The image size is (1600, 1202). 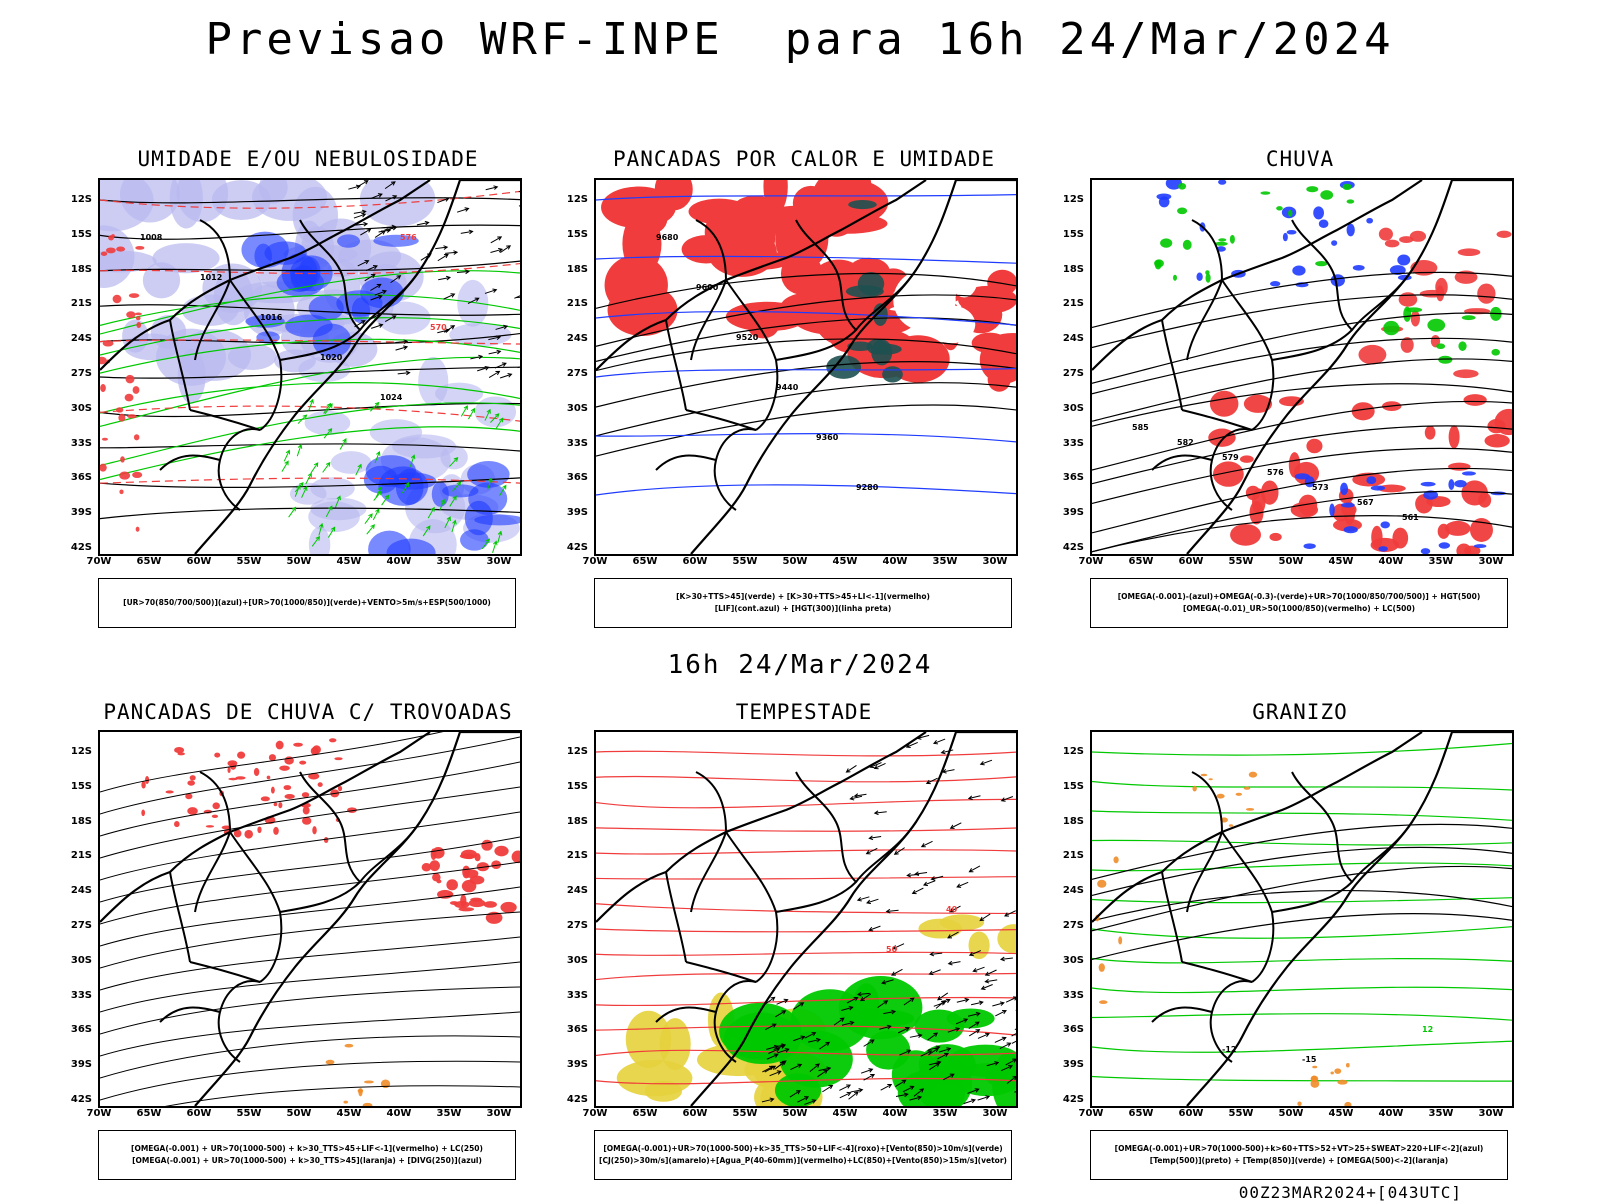 What do you see at coordinates (80, 1064) in the screenshot?
I see `lat-tick-label: 39S` at bounding box center [80, 1064].